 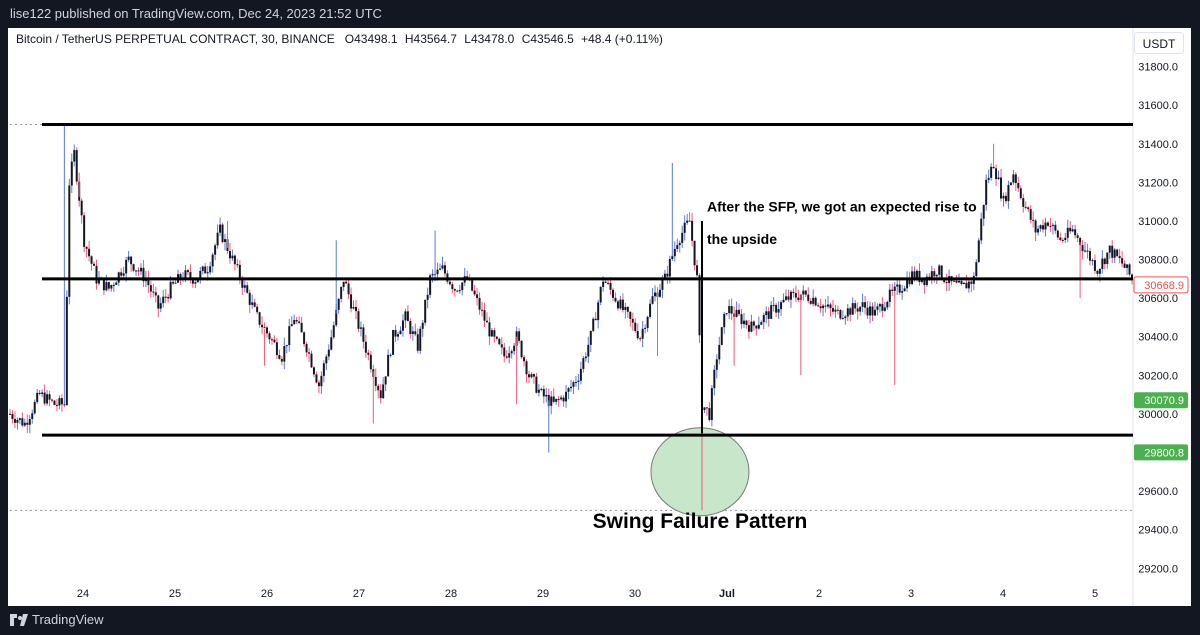 I want to click on currency-button: USDT, so click(x=1159, y=43).